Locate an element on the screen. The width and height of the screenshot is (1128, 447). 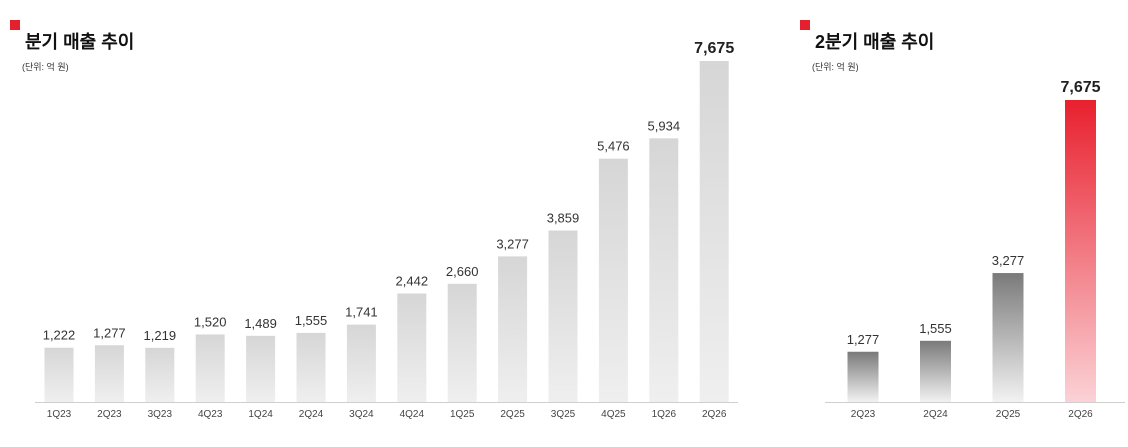
x-tick-3Q25: 3Q25 is located at coordinates (563, 414).